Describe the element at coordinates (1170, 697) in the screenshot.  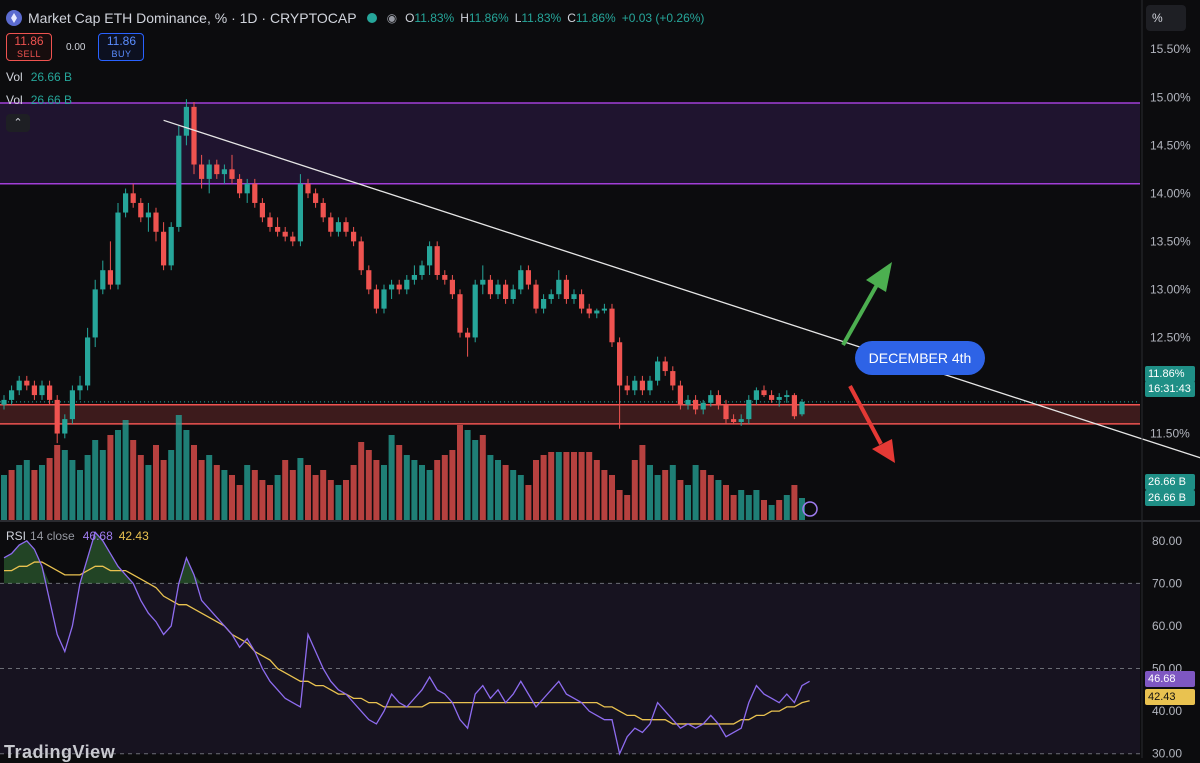
I see `rsi-ma-tag: 42.43` at that location.